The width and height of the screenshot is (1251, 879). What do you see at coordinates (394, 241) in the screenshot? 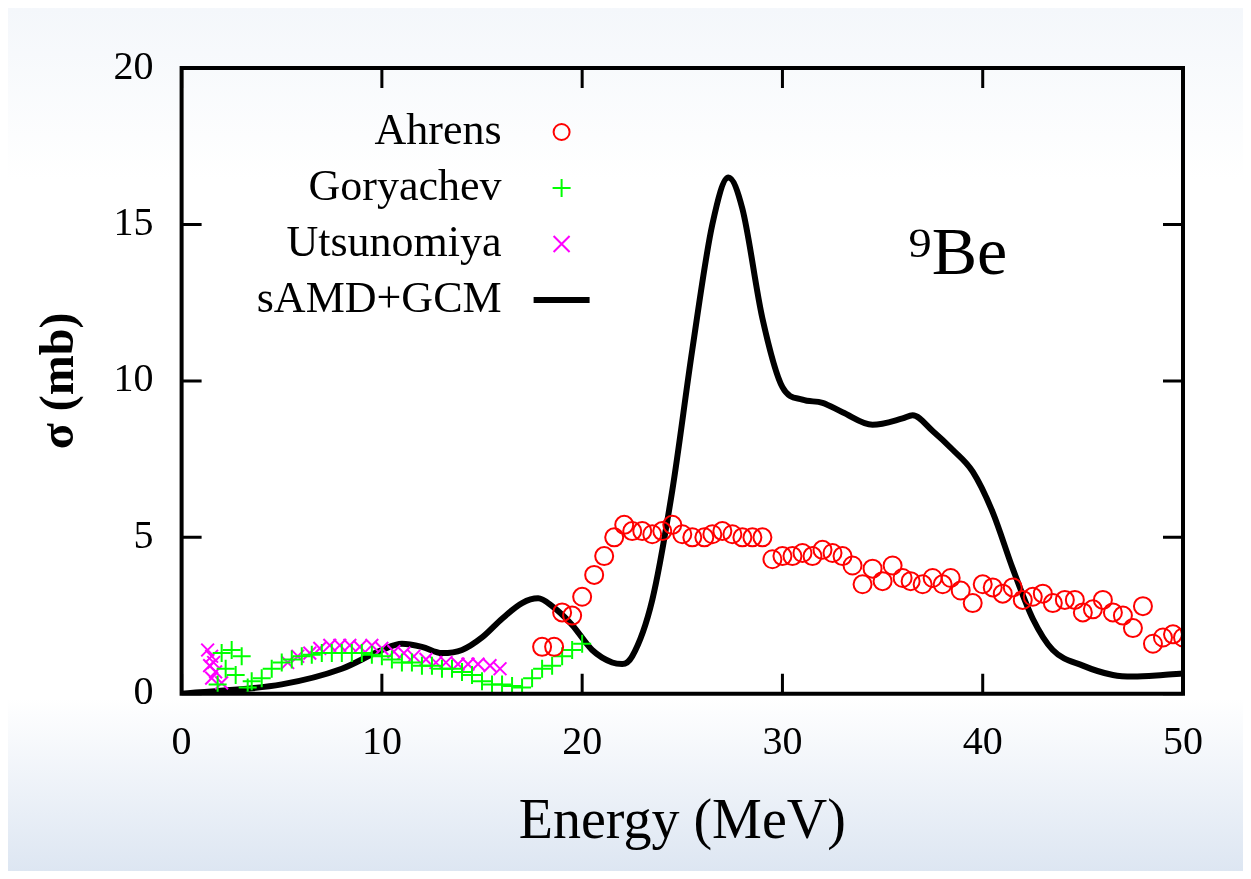
I see `legend-label: Utsunomiya` at bounding box center [394, 241].